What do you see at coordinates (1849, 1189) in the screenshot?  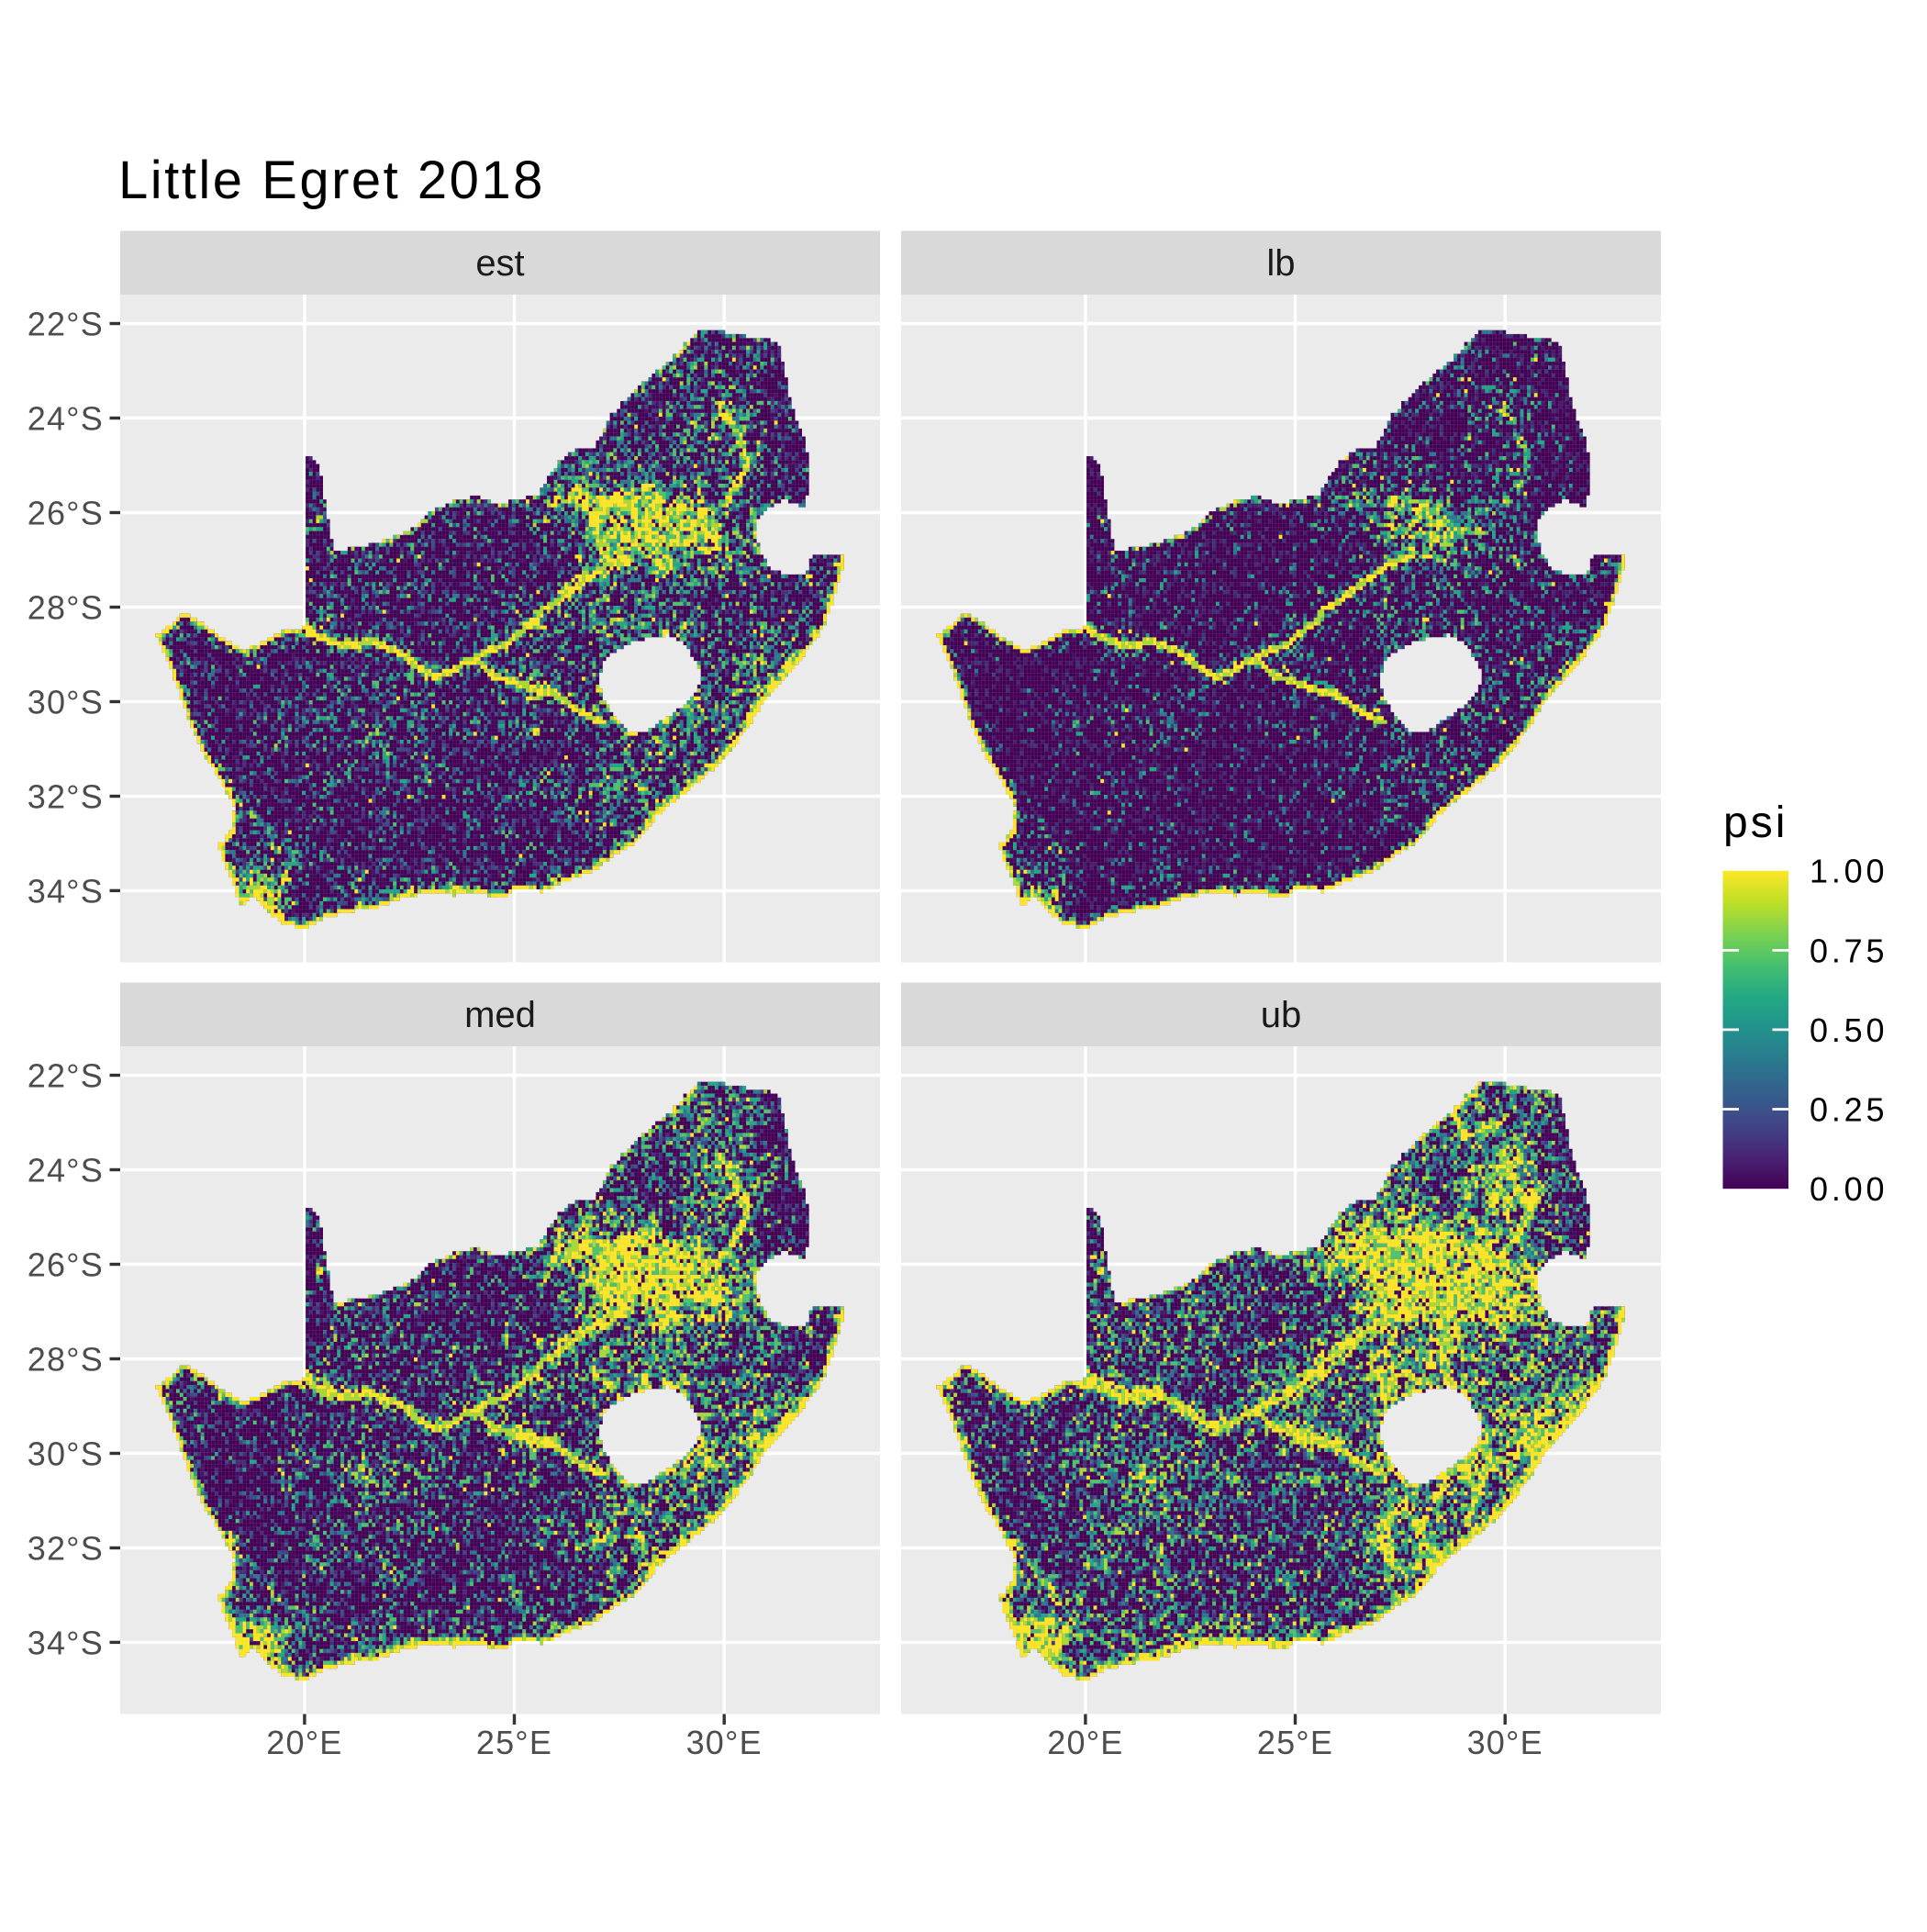 I see `svg-text: 0.00` at bounding box center [1849, 1189].